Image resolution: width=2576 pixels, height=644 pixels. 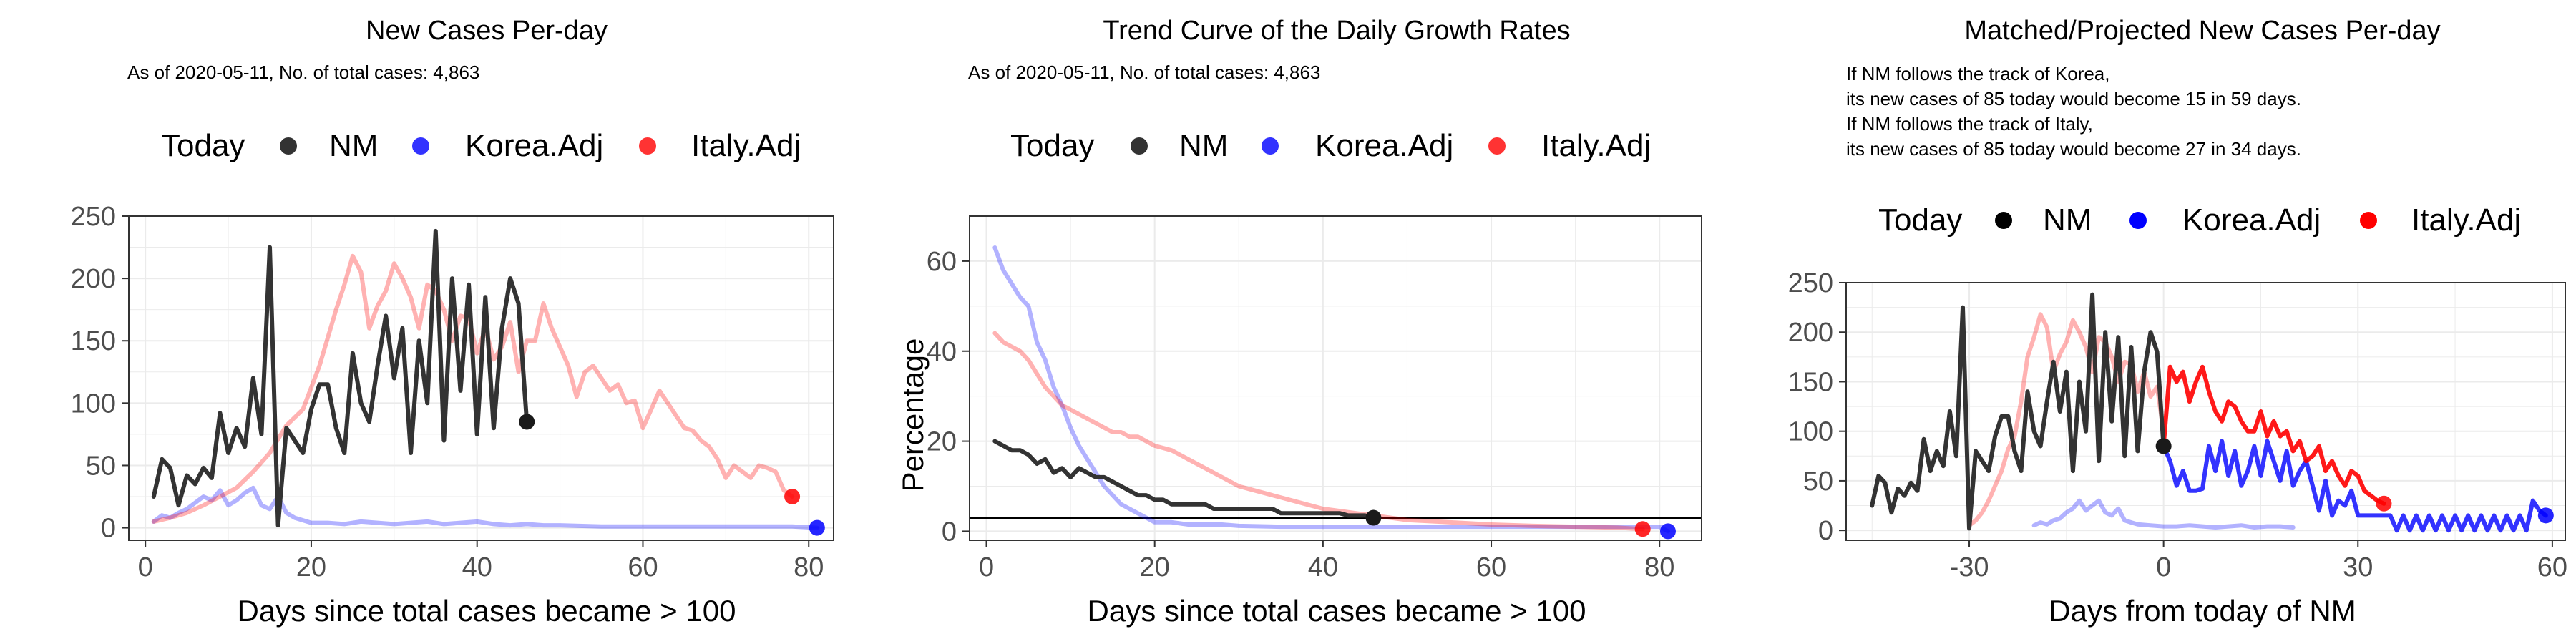 What do you see at coordinates (2545, 515) in the screenshot?
I see `end-marker-korea-adj-projected-` at bounding box center [2545, 515].